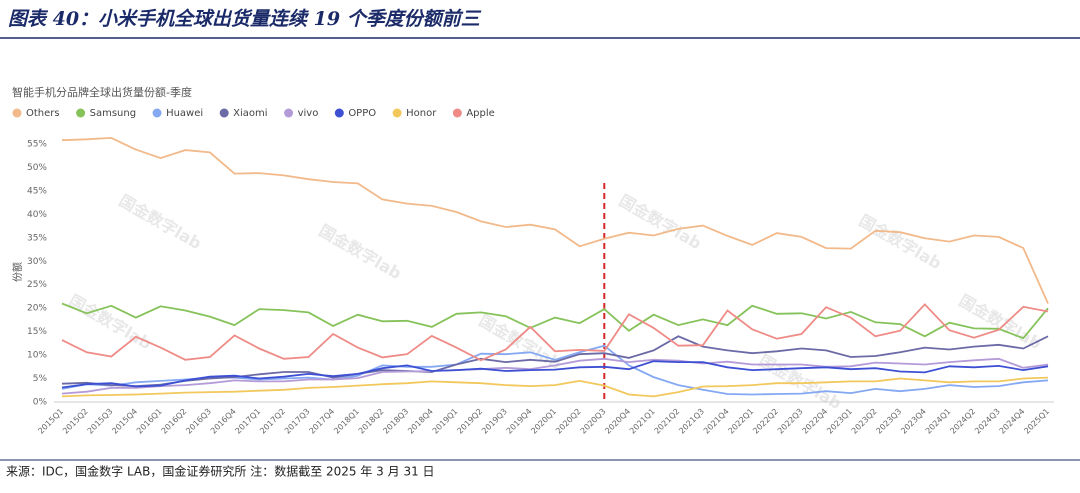 The width and height of the screenshot is (1080, 493). Describe the element at coordinates (248, 421) in the screenshot. I see `x-tick-label: 2017Q1` at that location.